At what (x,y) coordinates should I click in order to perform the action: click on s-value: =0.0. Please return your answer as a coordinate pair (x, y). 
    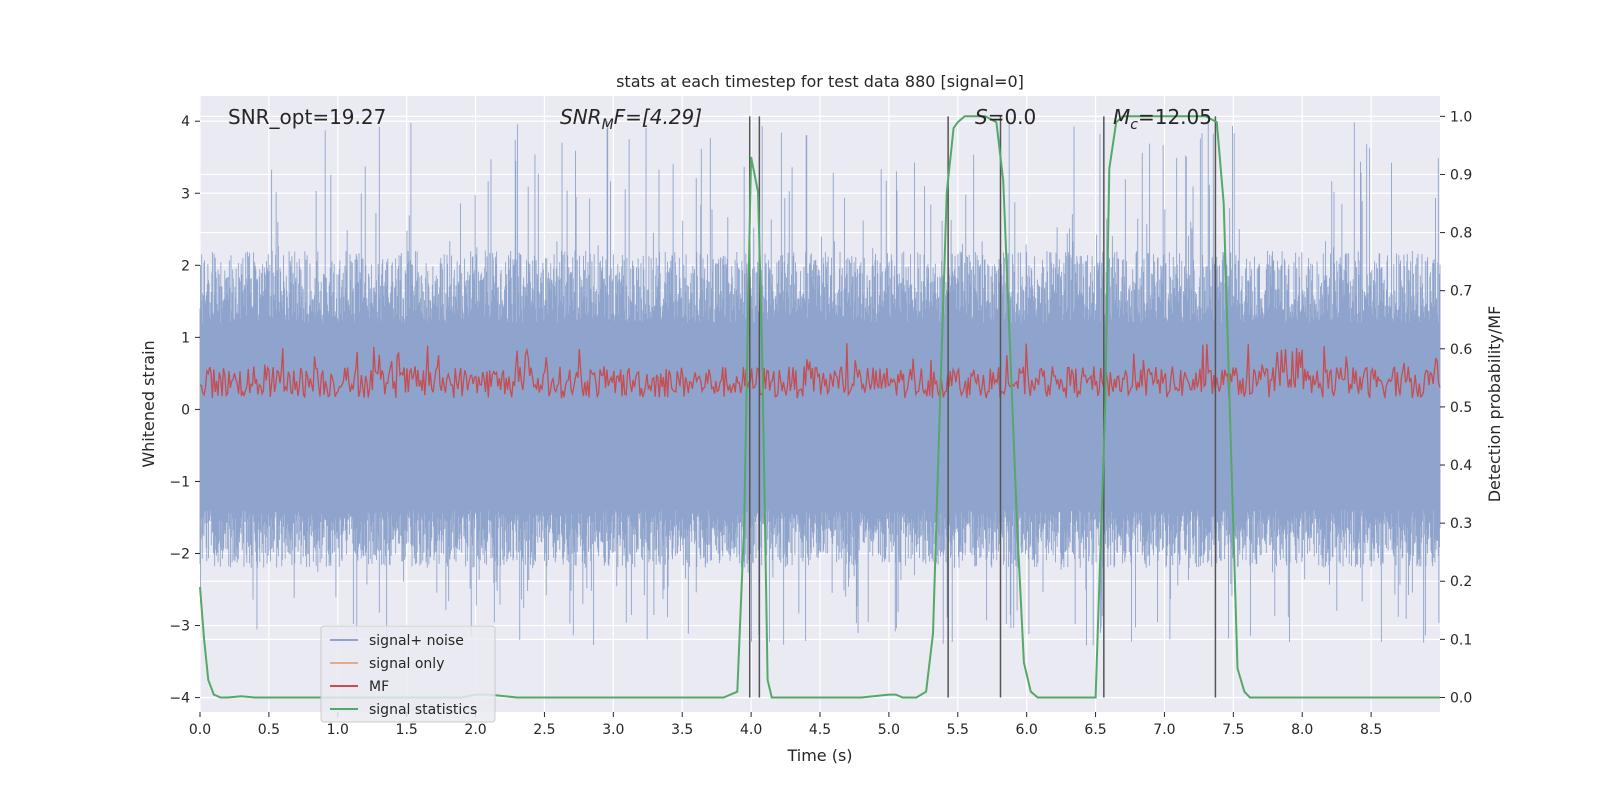
    Looking at the image, I should click on (1012, 117).